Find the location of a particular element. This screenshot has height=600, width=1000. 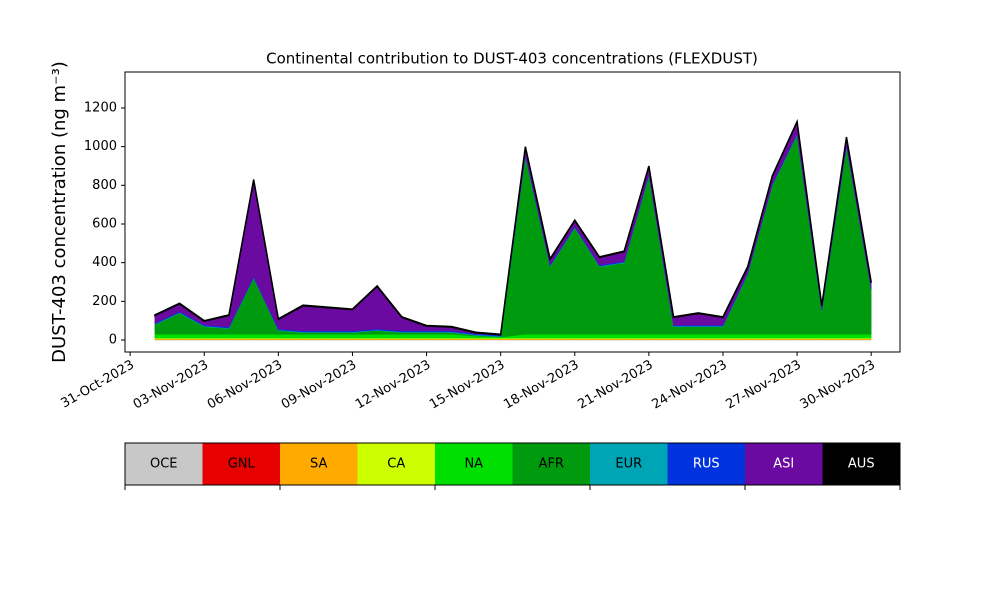

x-tick-label: 27-Nov-2023 is located at coordinates (764, 385).